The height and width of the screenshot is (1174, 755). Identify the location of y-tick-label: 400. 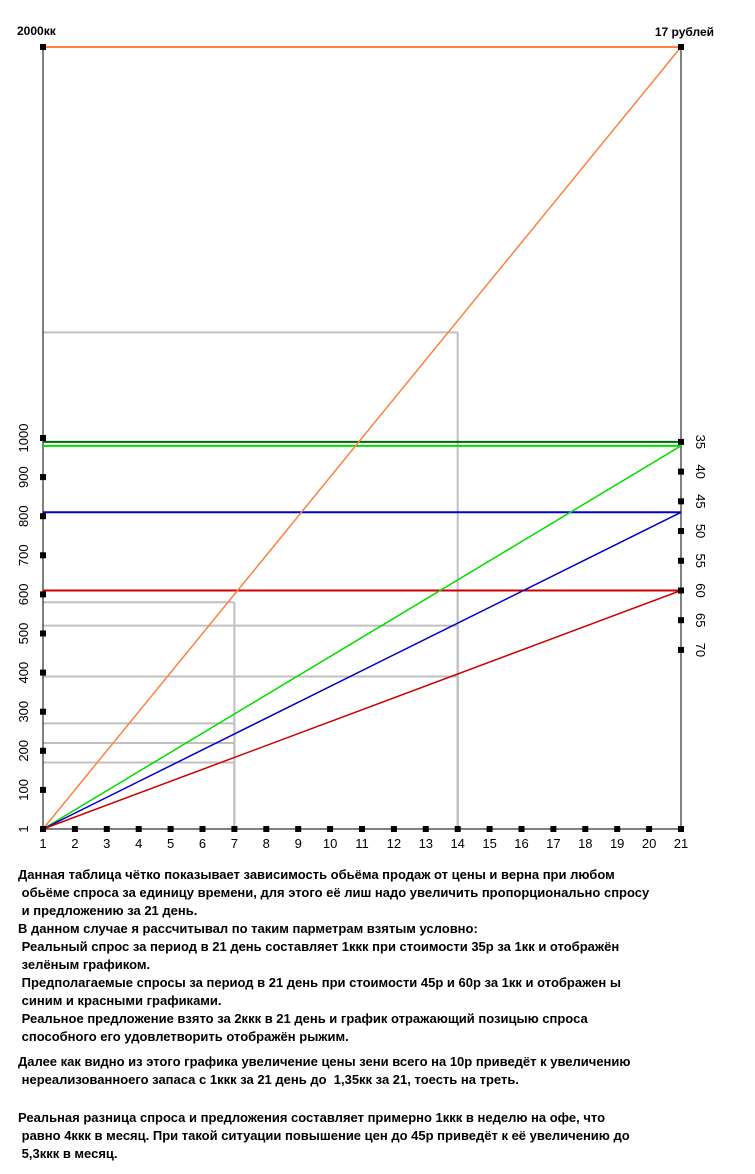
(23, 673).